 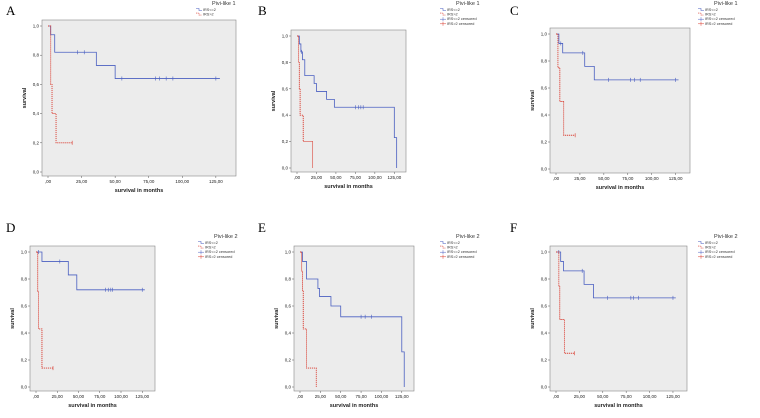 I want to click on panel-letter: D, so click(x=10, y=227).